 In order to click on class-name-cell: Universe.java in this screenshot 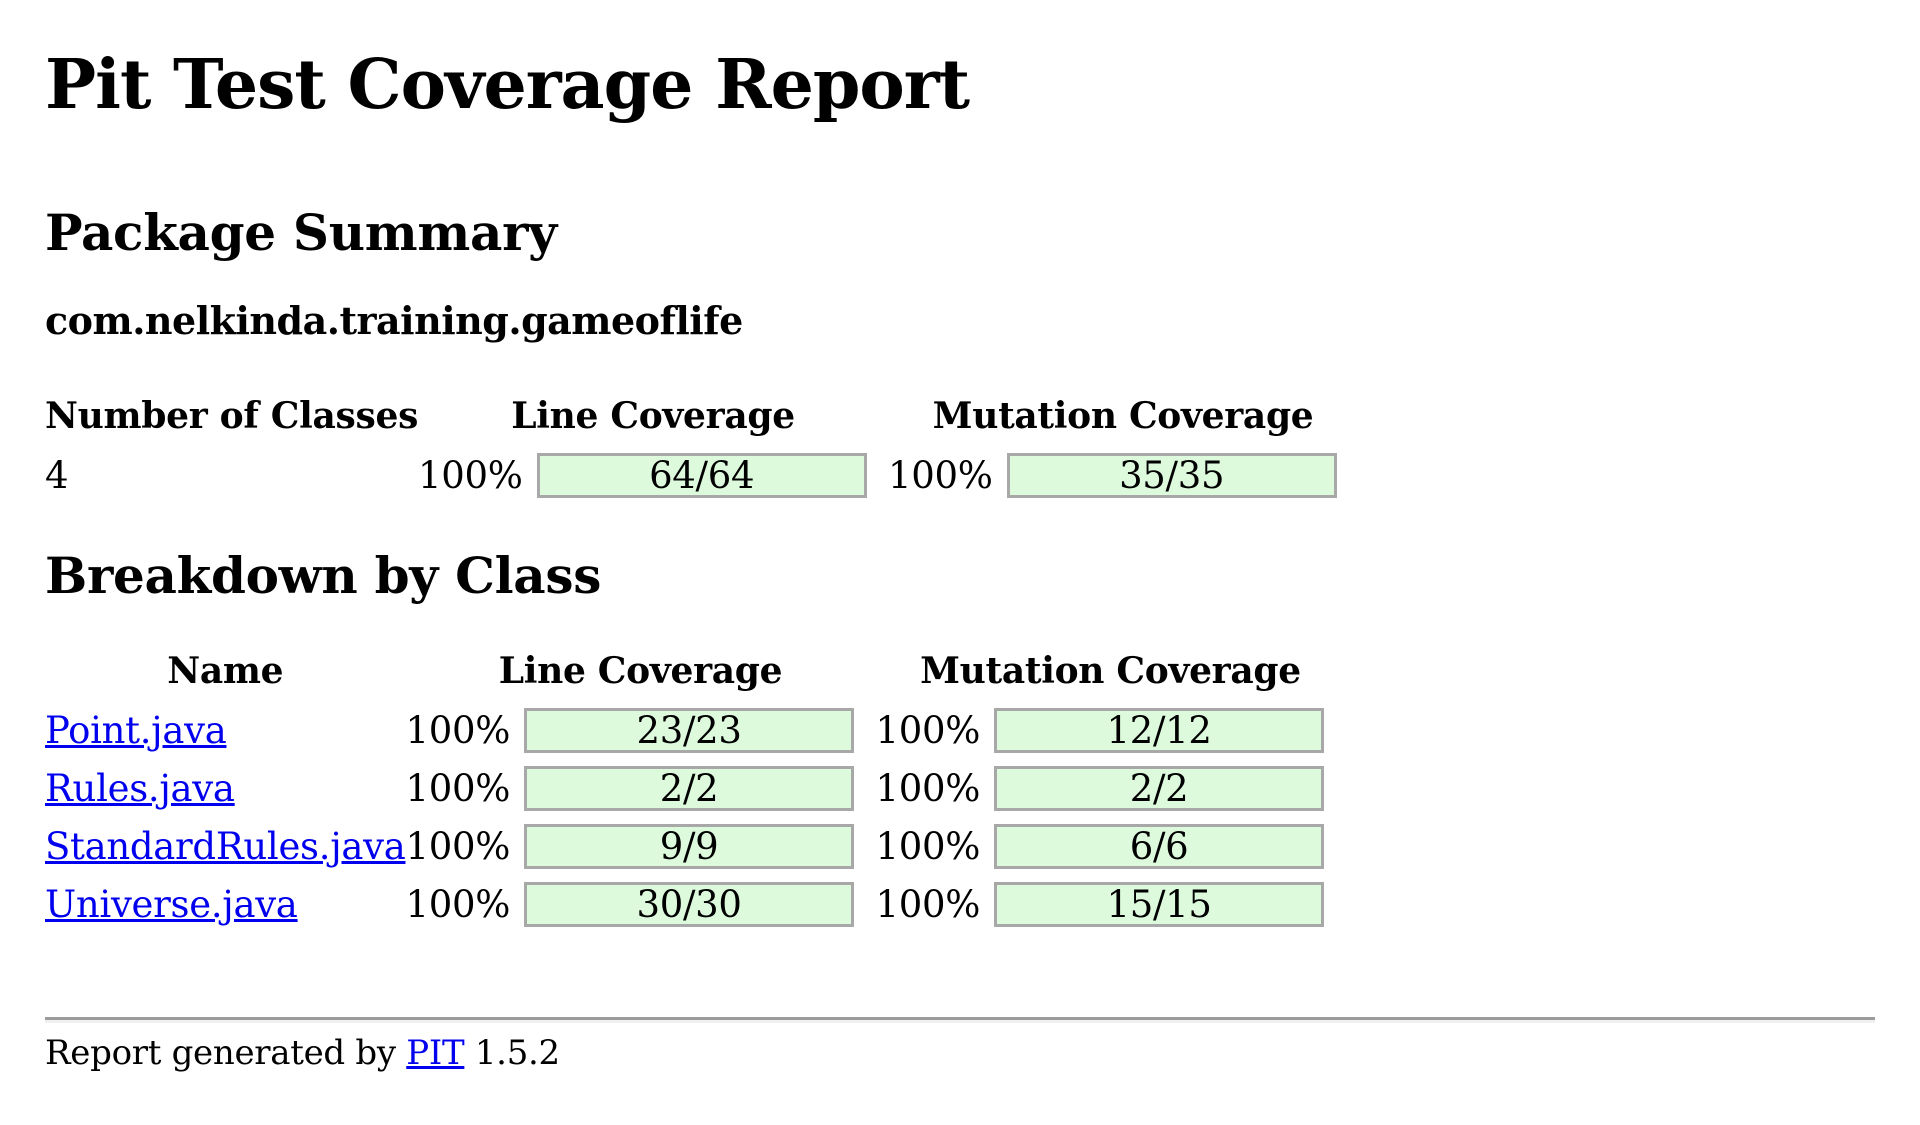, I will do `click(225, 905)`.